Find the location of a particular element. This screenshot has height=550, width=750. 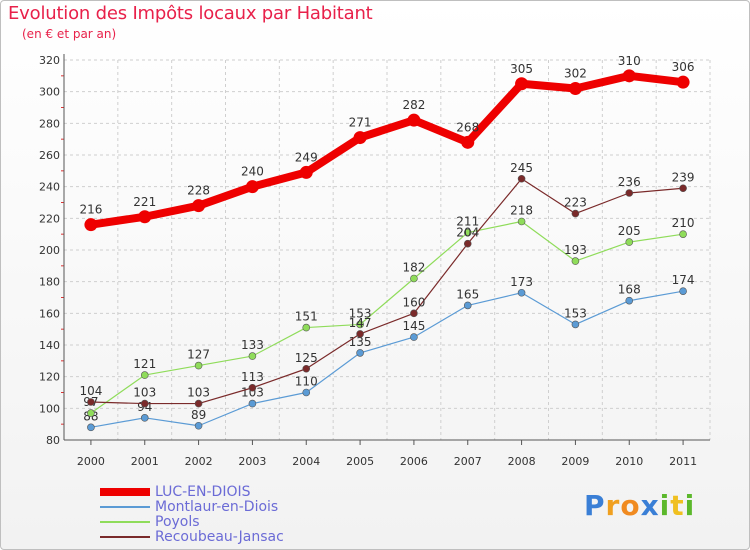

x-tick-label: 2007 is located at coordinates (468, 461).